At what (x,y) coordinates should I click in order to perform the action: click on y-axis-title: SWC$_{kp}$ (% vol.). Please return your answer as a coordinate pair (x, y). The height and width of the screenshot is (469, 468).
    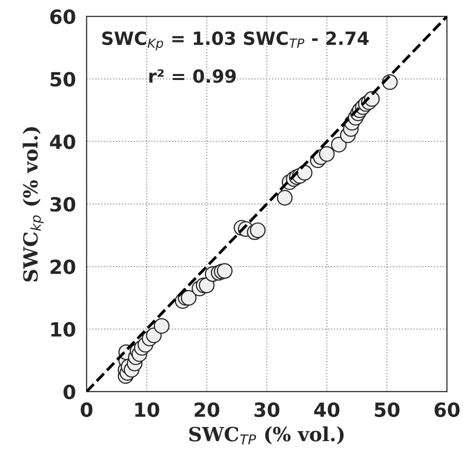
    Looking at the image, I should click on (33, 204).